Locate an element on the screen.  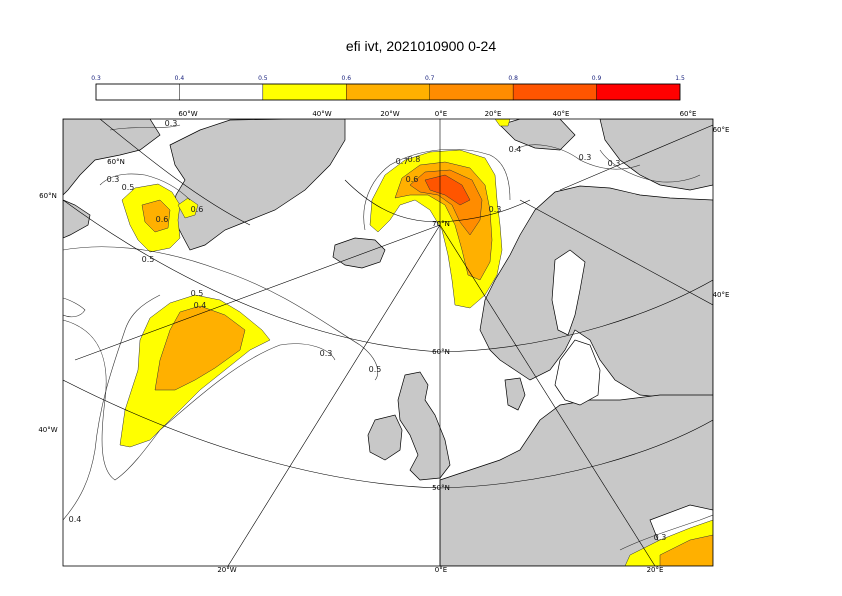
grid-label-top: 60°W is located at coordinates (187, 114).